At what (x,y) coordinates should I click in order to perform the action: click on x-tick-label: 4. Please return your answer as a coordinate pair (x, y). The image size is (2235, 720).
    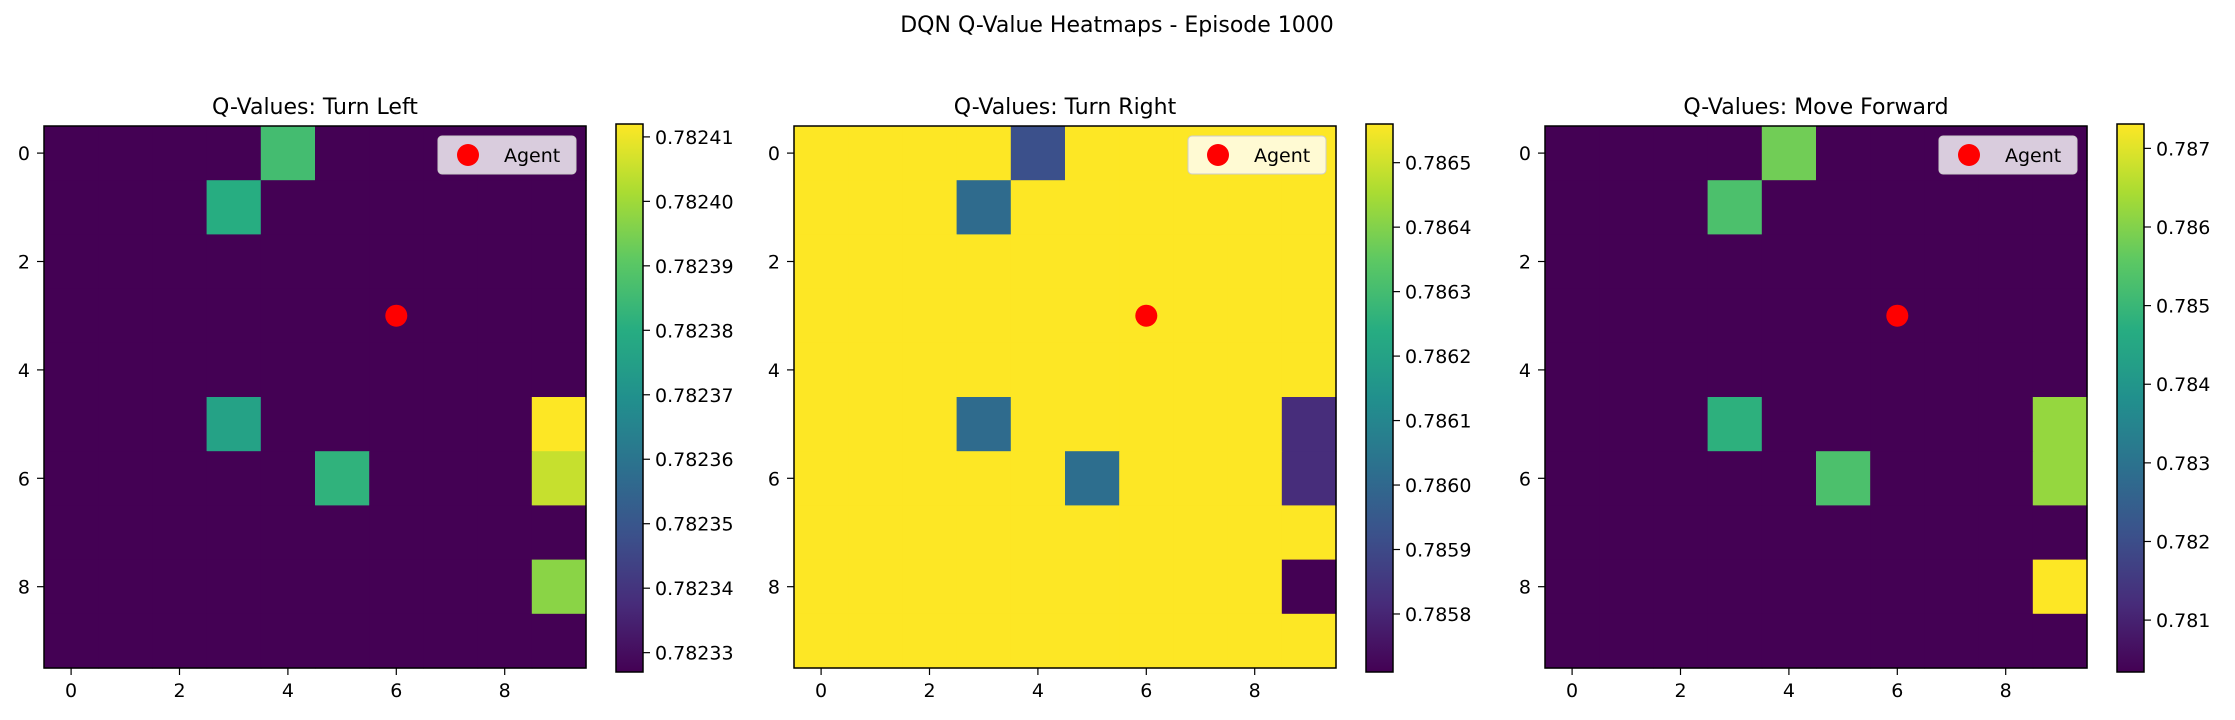
    Looking at the image, I should click on (1038, 691).